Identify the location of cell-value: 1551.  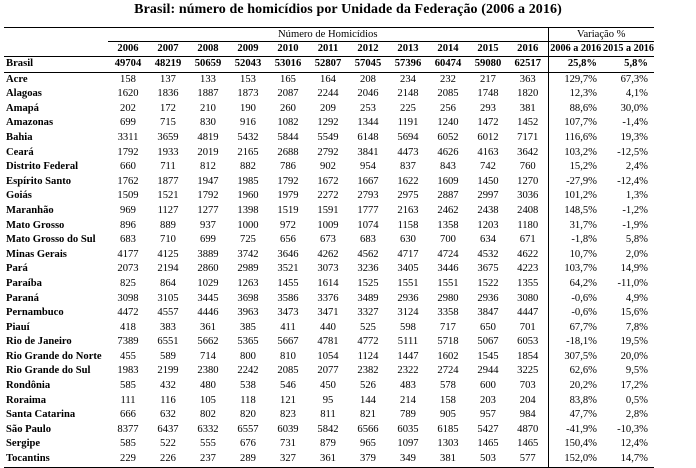
(448, 283).